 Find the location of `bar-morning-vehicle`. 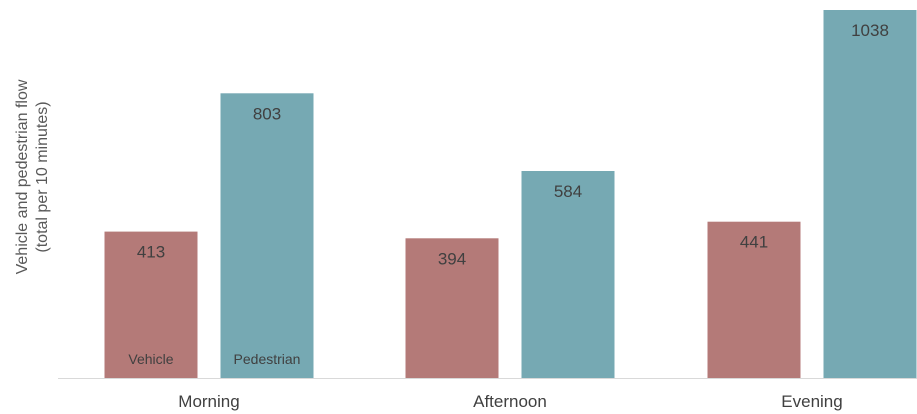

bar-morning-vehicle is located at coordinates (151, 304).